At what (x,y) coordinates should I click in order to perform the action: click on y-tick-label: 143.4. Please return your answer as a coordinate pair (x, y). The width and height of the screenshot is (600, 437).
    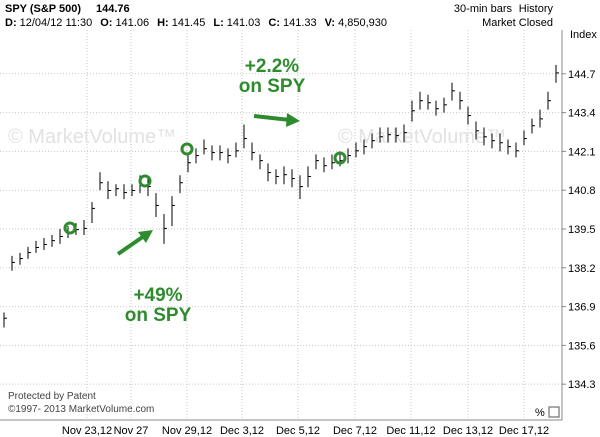
    Looking at the image, I should click on (582, 114).